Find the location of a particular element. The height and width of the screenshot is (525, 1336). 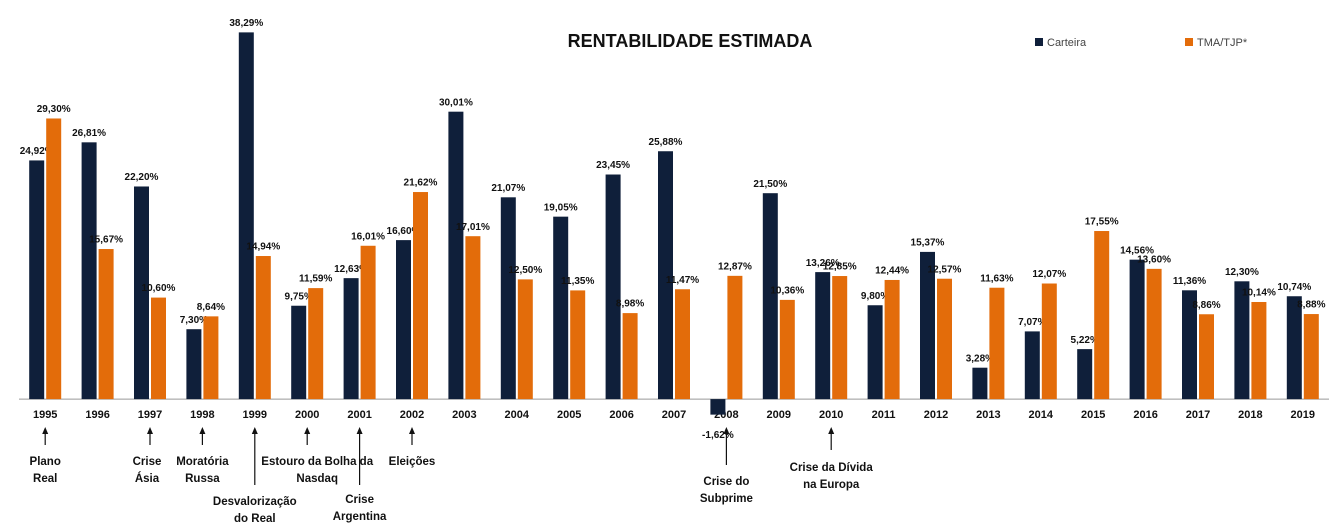

value-label: 11,47% is located at coordinates (682, 280).